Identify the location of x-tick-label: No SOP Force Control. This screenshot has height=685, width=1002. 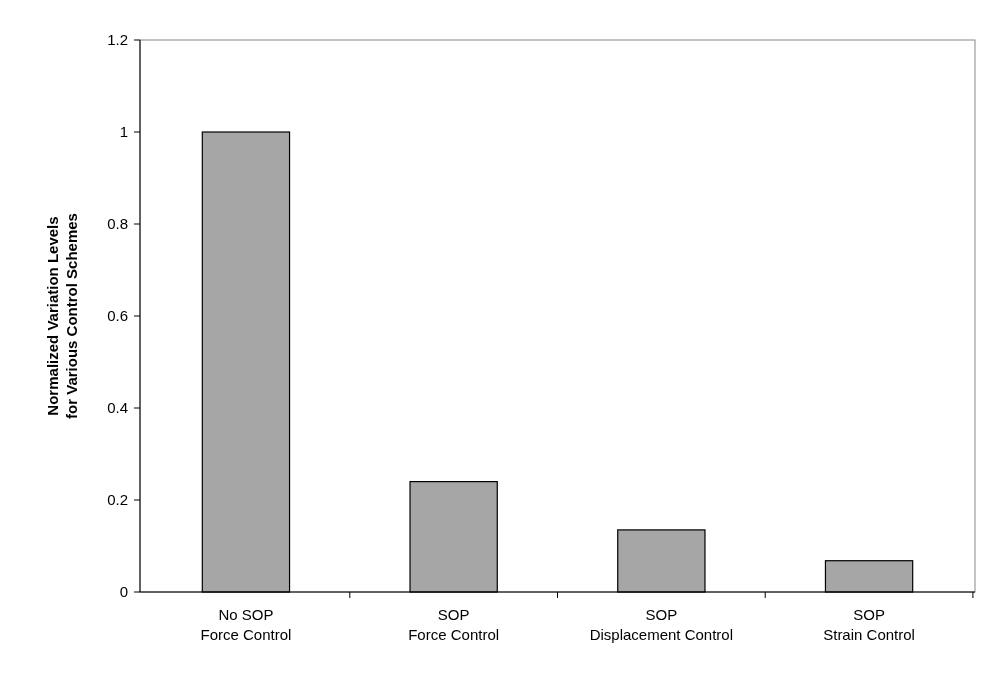
(246, 624).